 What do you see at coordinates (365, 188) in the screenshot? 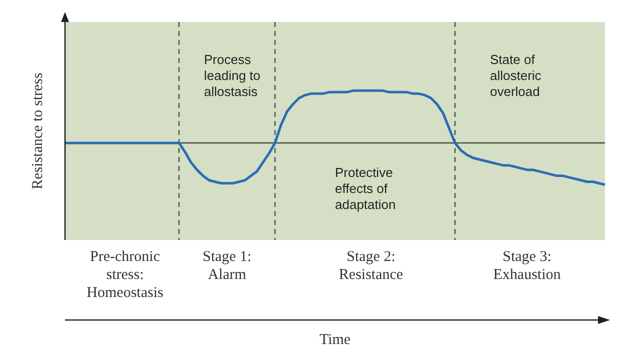
I see `annotation: Protective effects of adaptation` at bounding box center [365, 188].